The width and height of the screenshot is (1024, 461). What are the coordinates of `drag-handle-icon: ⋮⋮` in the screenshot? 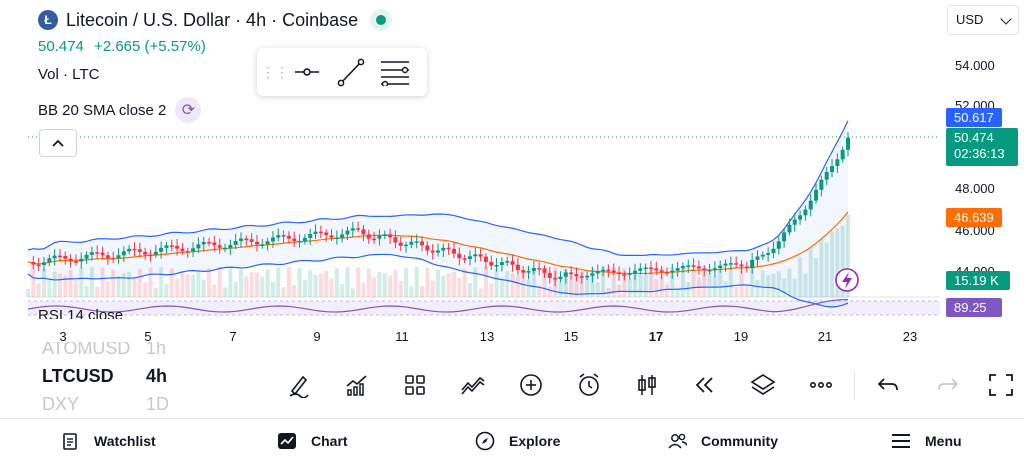 It's located at (275, 71).